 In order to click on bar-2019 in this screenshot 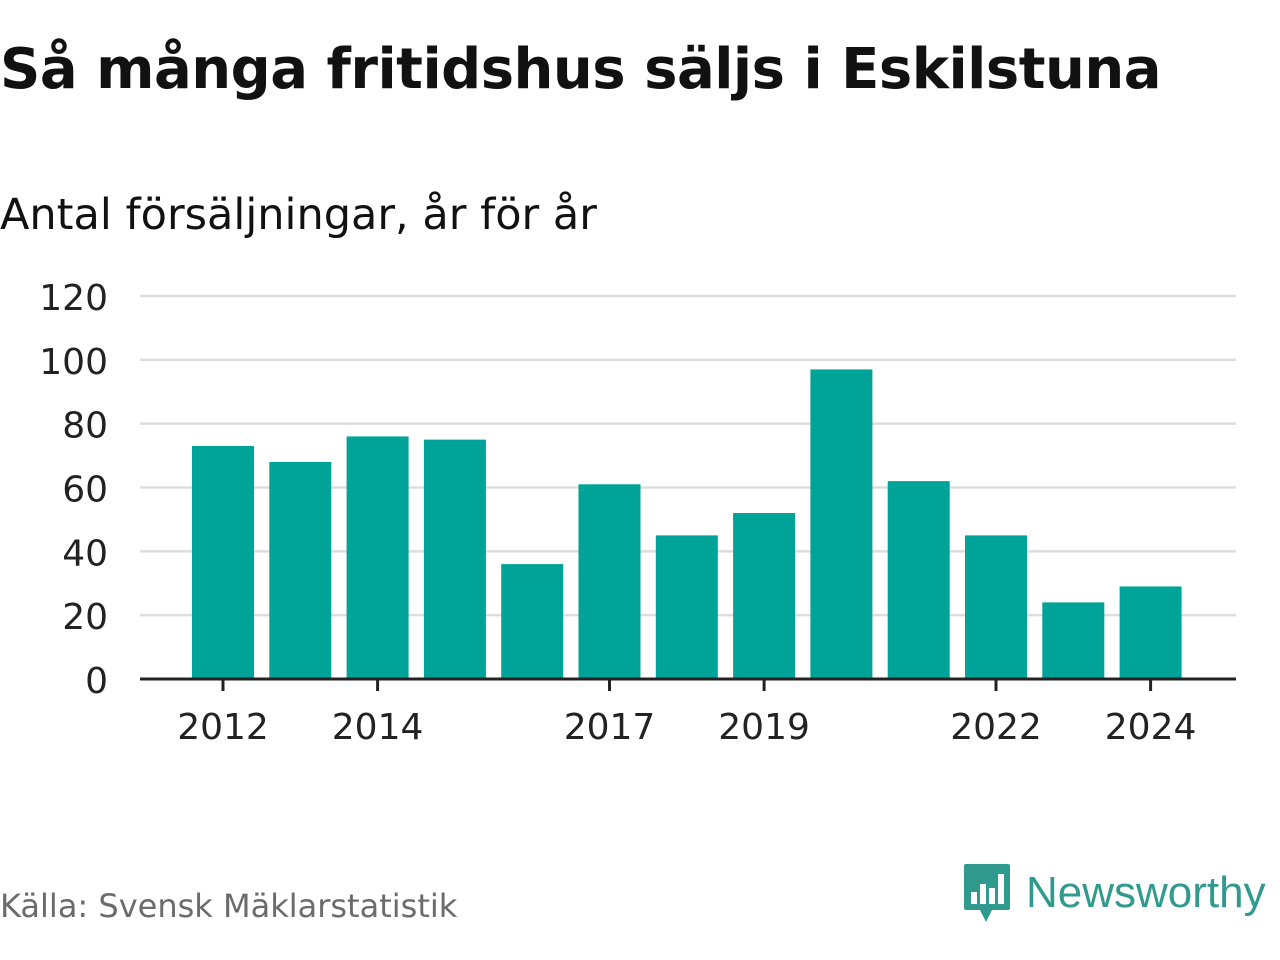, I will do `click(764, 596)`.